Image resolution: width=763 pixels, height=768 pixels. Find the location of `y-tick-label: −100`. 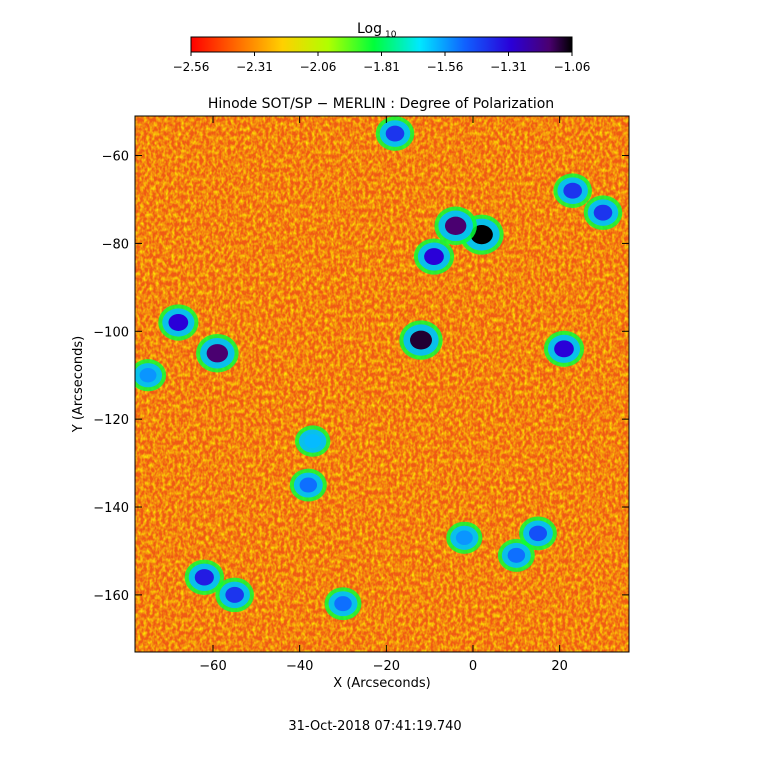

y-tick-label: −100 is located at coordinates (111, 332).